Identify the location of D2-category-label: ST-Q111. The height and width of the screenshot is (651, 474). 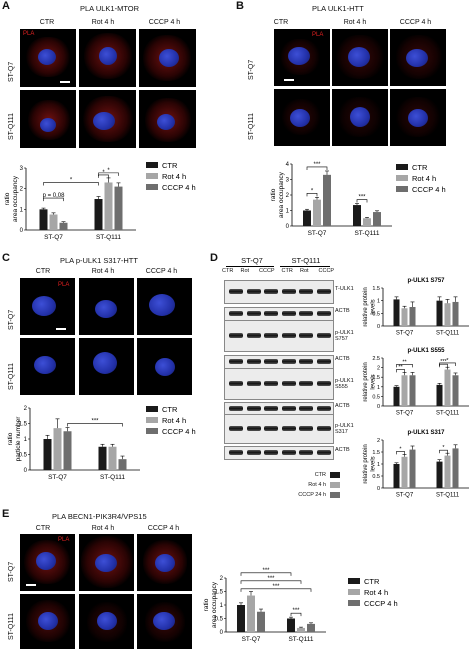
(448, 414).